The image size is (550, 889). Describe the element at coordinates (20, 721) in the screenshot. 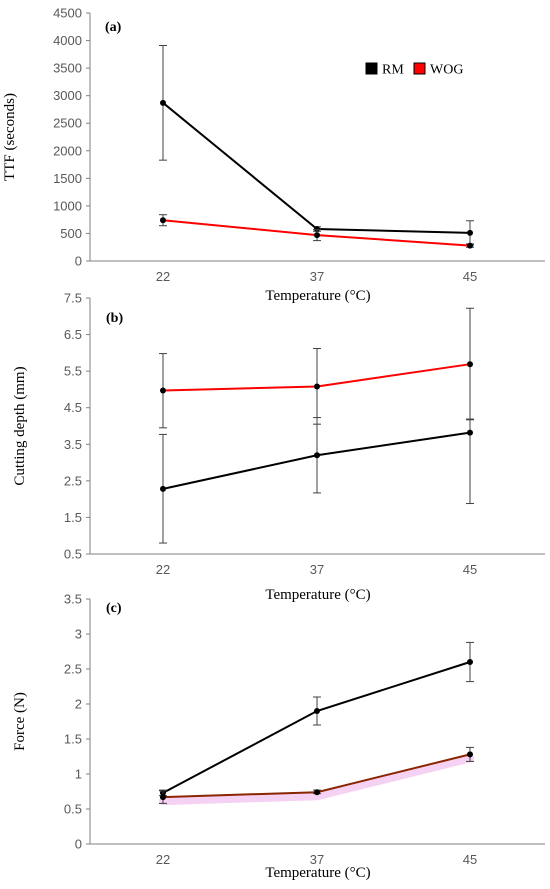

I see `y-axis-title: Force (N)` at that location.